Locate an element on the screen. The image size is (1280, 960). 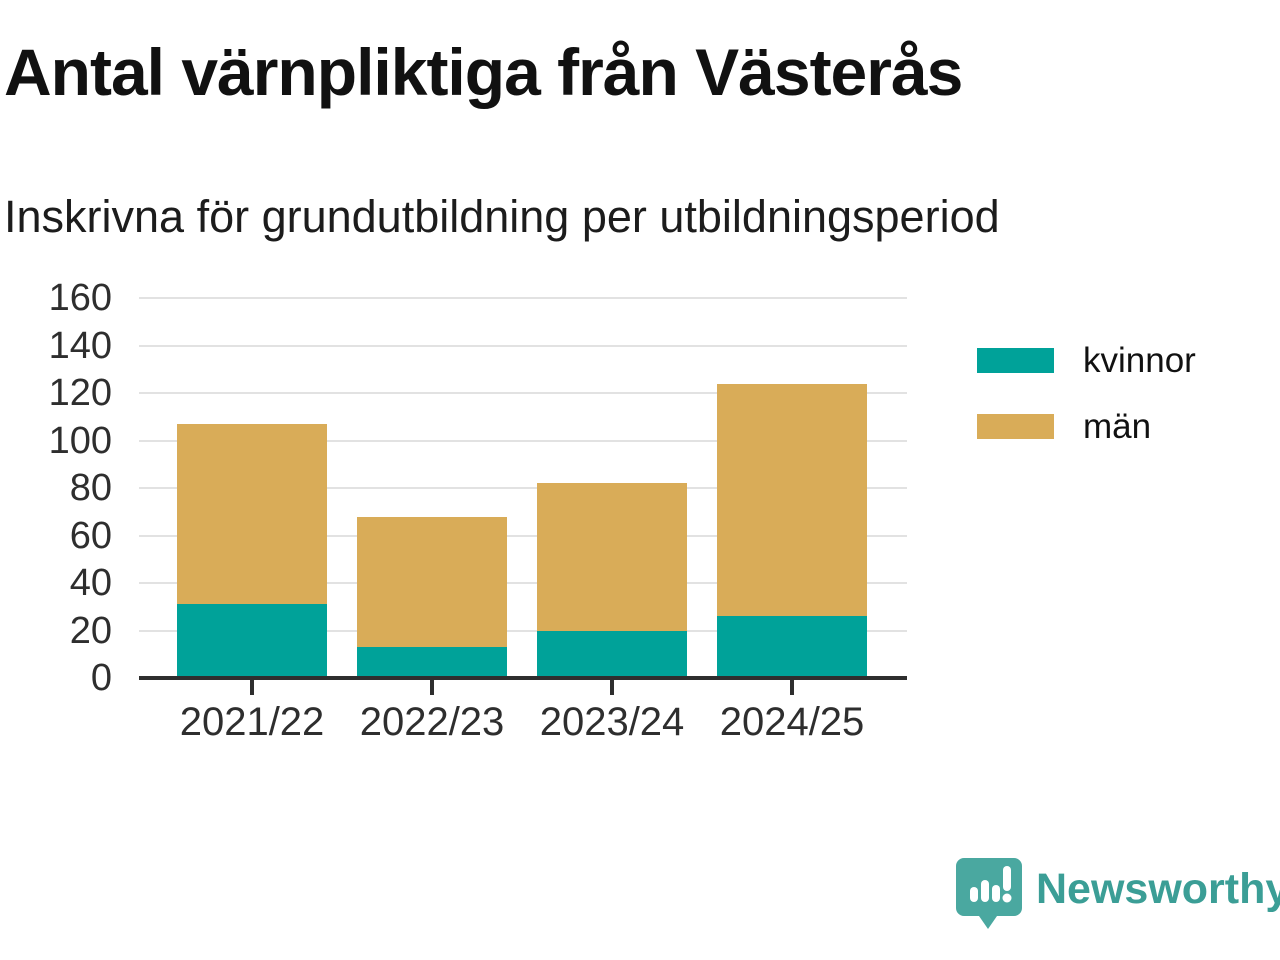
legend-label: män is located at coordinates (1117, 426).